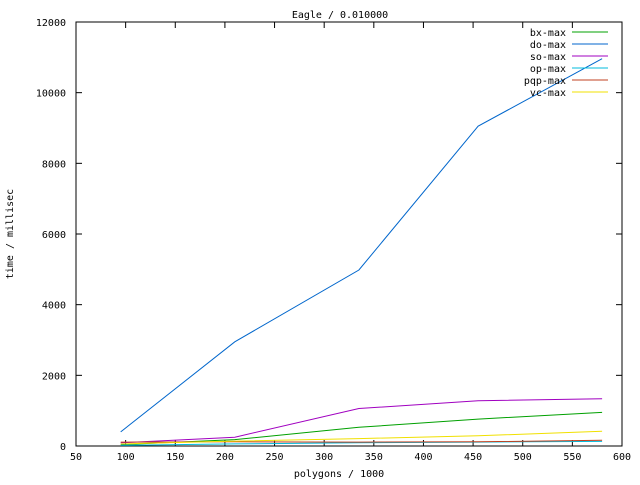 The width and height of the screenshot is (640, 485). Describe the element at coordinates (548, 93) in the screenshot. I see `legend-label-vc-max: vc-max` at that location.